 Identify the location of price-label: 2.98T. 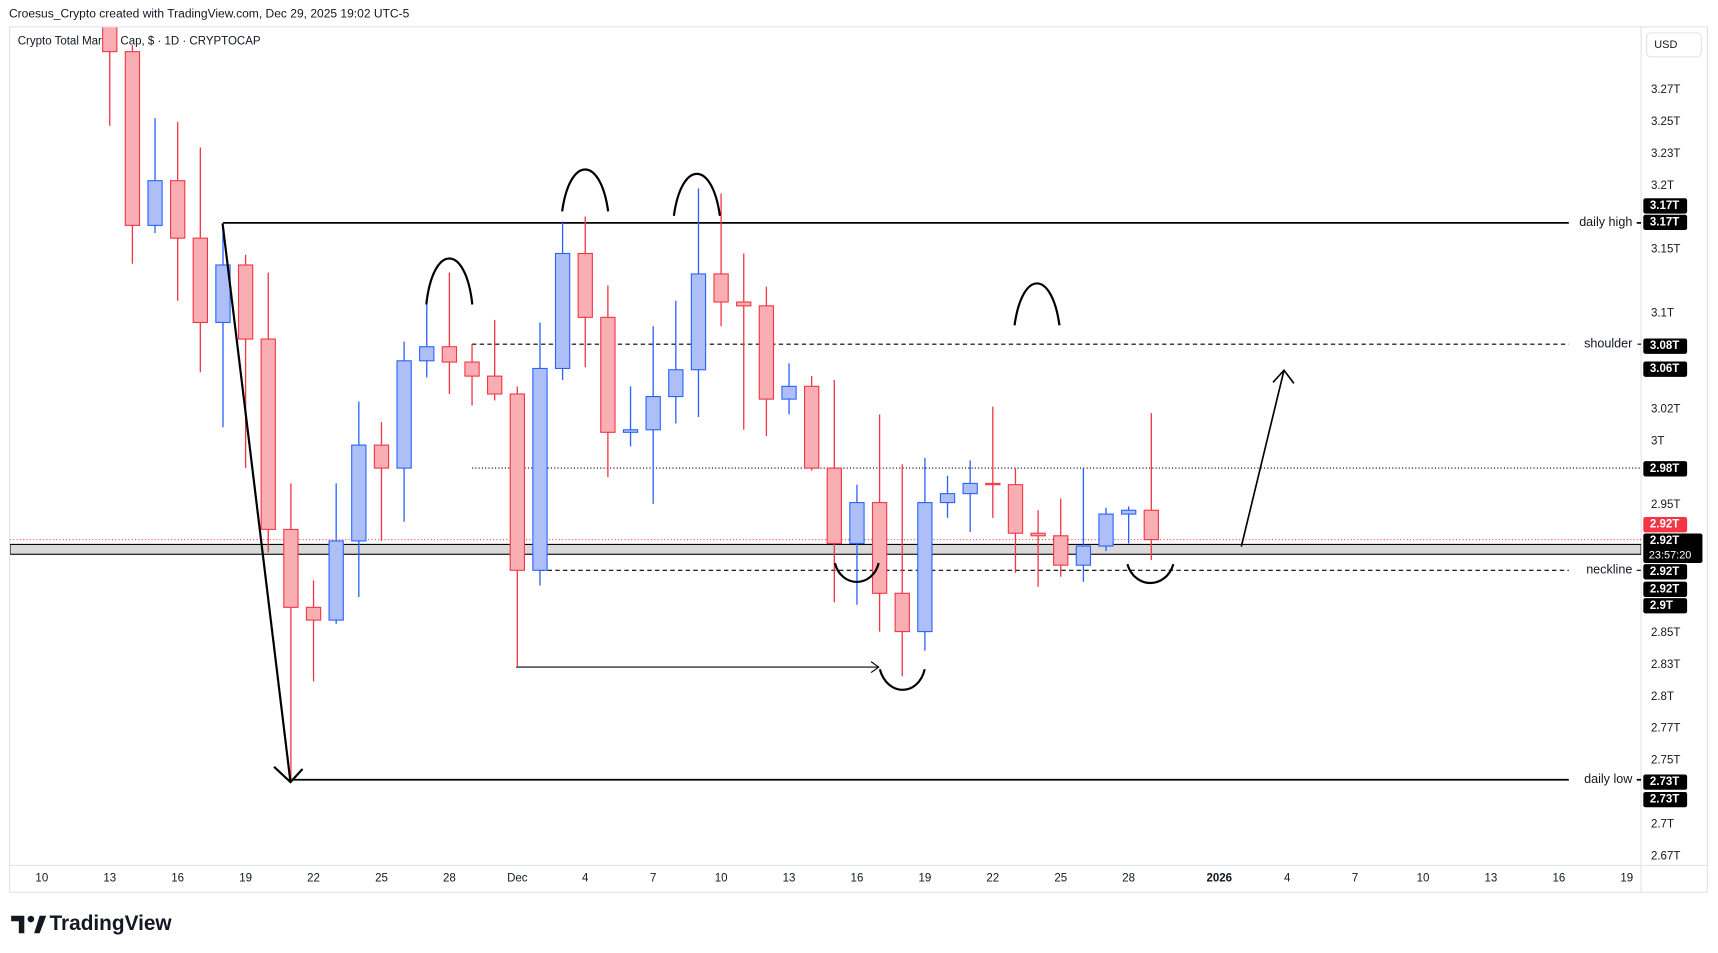
(1664, 469).